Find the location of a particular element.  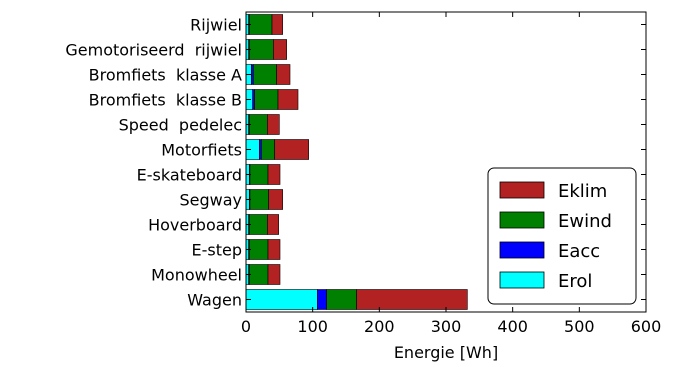

bar-eklim-wagen is located at coordinates (412, 299).